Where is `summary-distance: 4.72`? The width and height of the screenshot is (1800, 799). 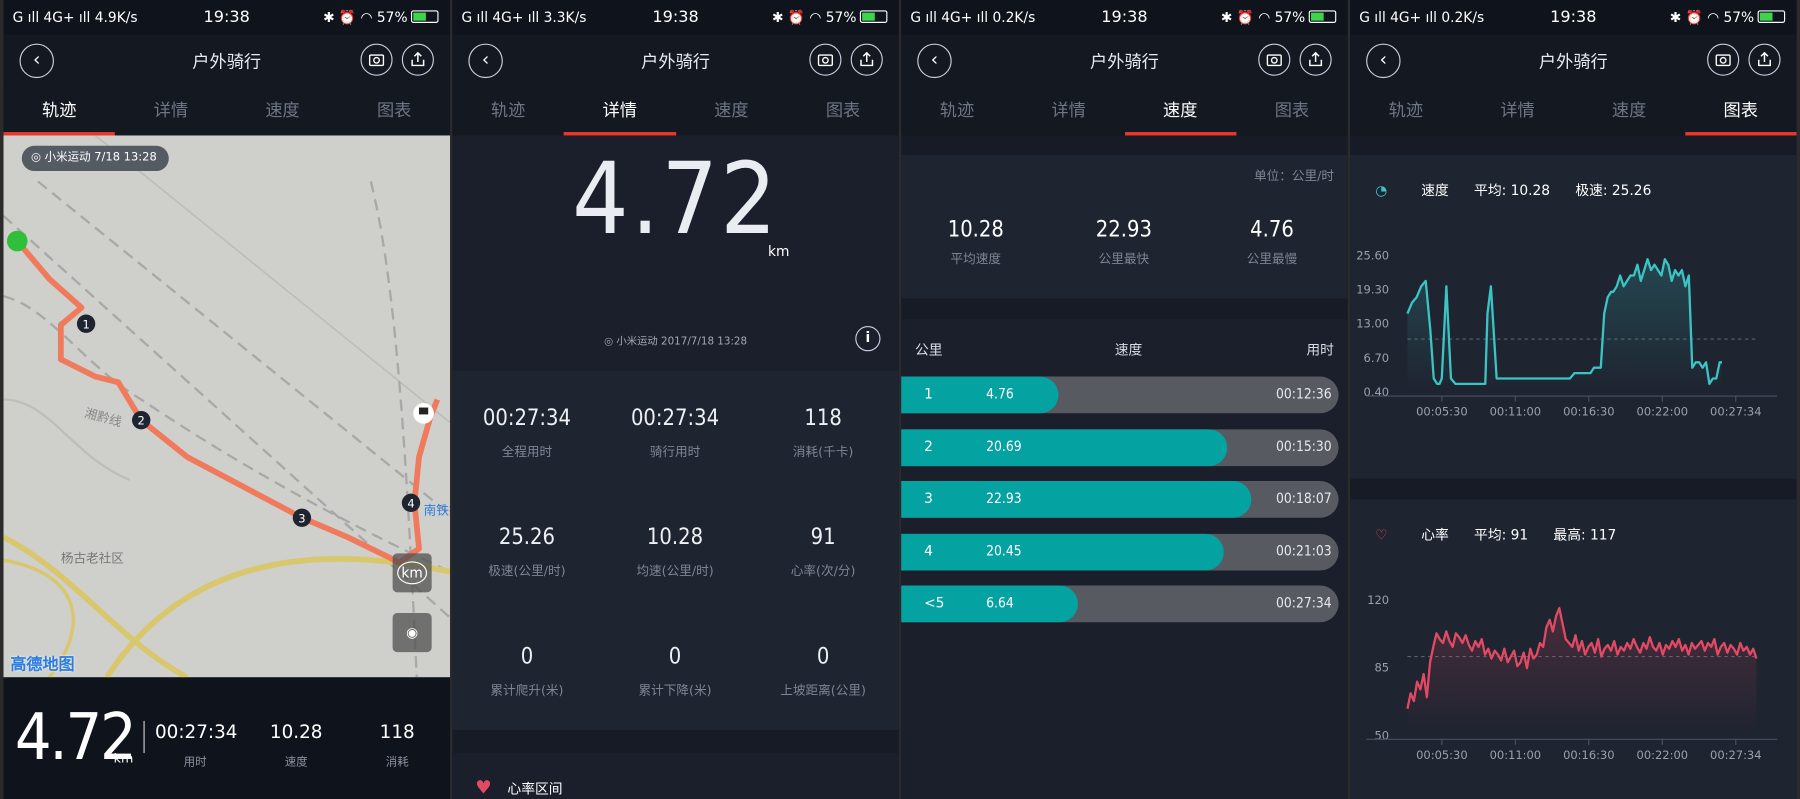 summary-distance: 4.72 is located at coordinates (75, 737).